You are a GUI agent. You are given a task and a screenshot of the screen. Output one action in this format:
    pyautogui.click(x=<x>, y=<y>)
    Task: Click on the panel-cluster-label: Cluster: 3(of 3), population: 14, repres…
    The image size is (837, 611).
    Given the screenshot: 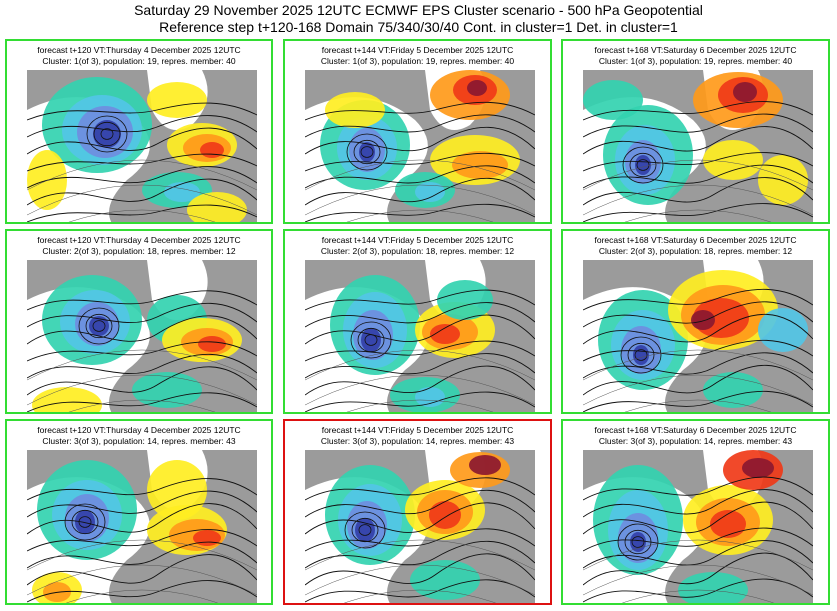 What is the action you would take?
    pyautogui.click(x=417, y=441)
    